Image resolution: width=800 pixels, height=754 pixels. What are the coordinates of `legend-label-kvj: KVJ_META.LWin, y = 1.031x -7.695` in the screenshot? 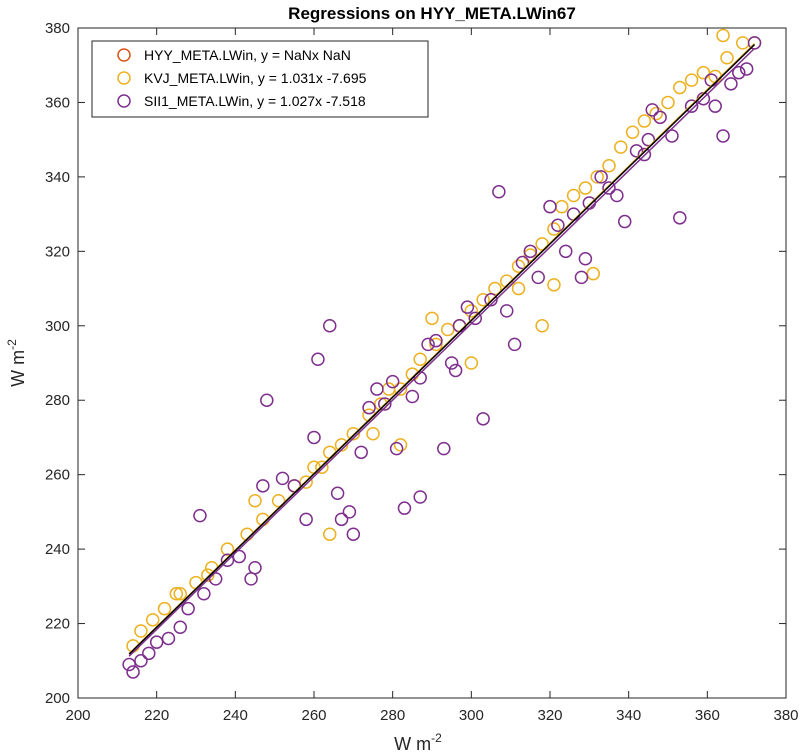 It's located at (255, 78).